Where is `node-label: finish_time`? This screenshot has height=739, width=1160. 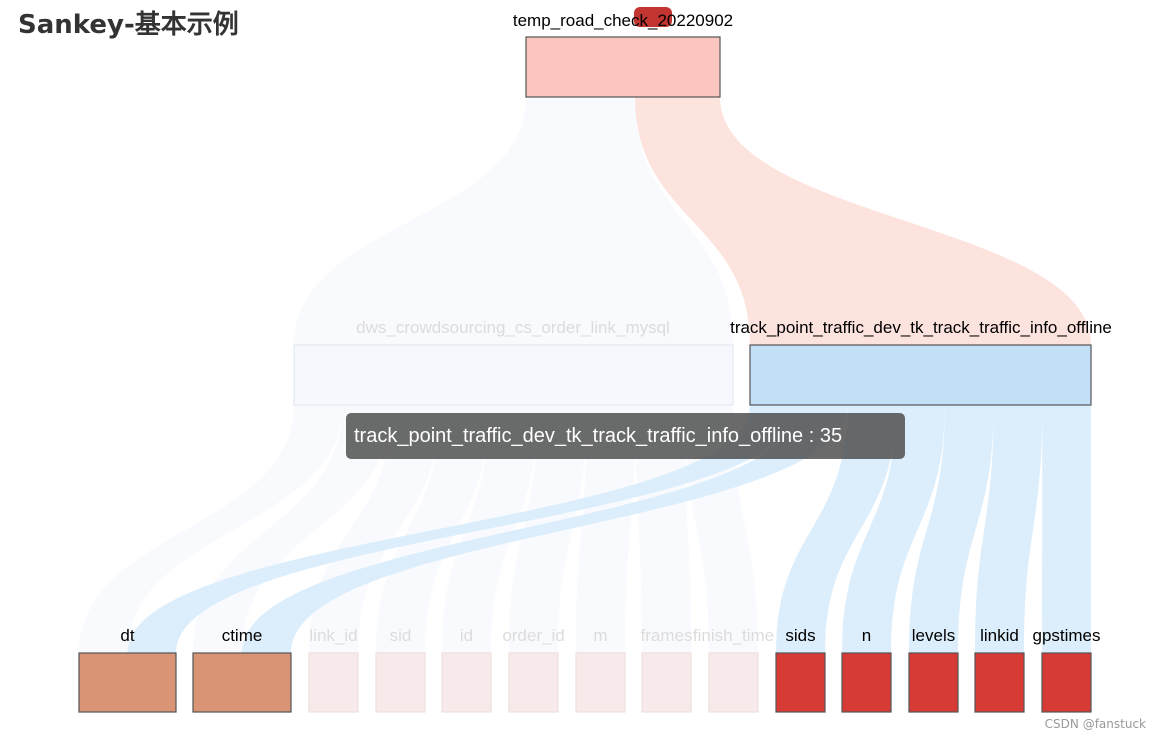 node-label: finish_time is located at coordinates (733, 635).